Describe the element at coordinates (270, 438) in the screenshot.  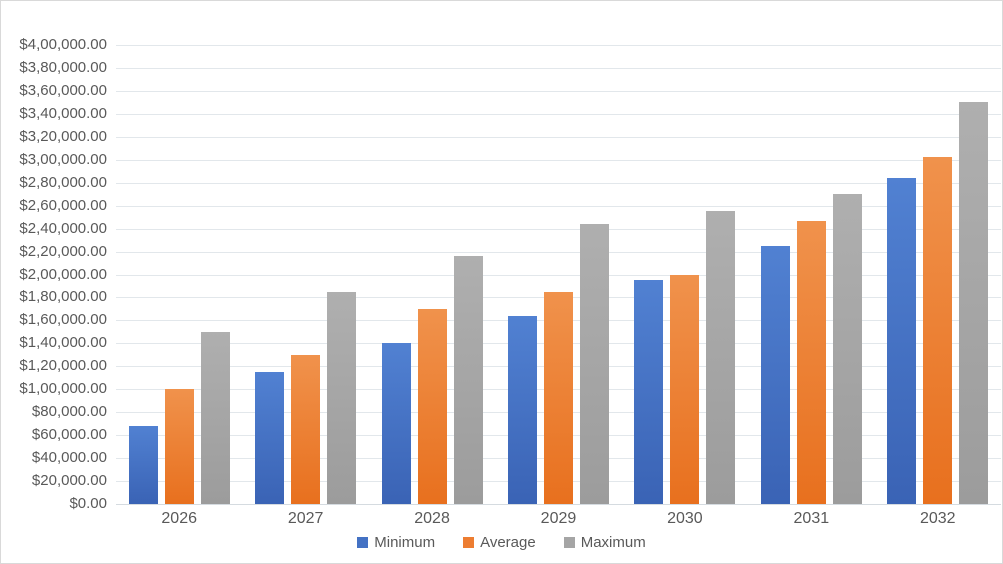
I see `bar-minimum-2027` at that location.